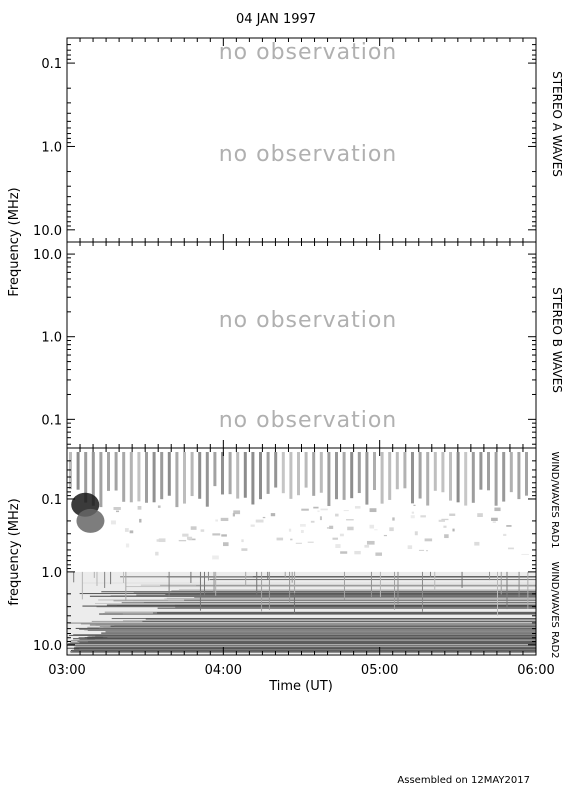 This screenshot has height=800, width=570. I want to click on date-title: 04 JAN 1997, so click(276, 19).